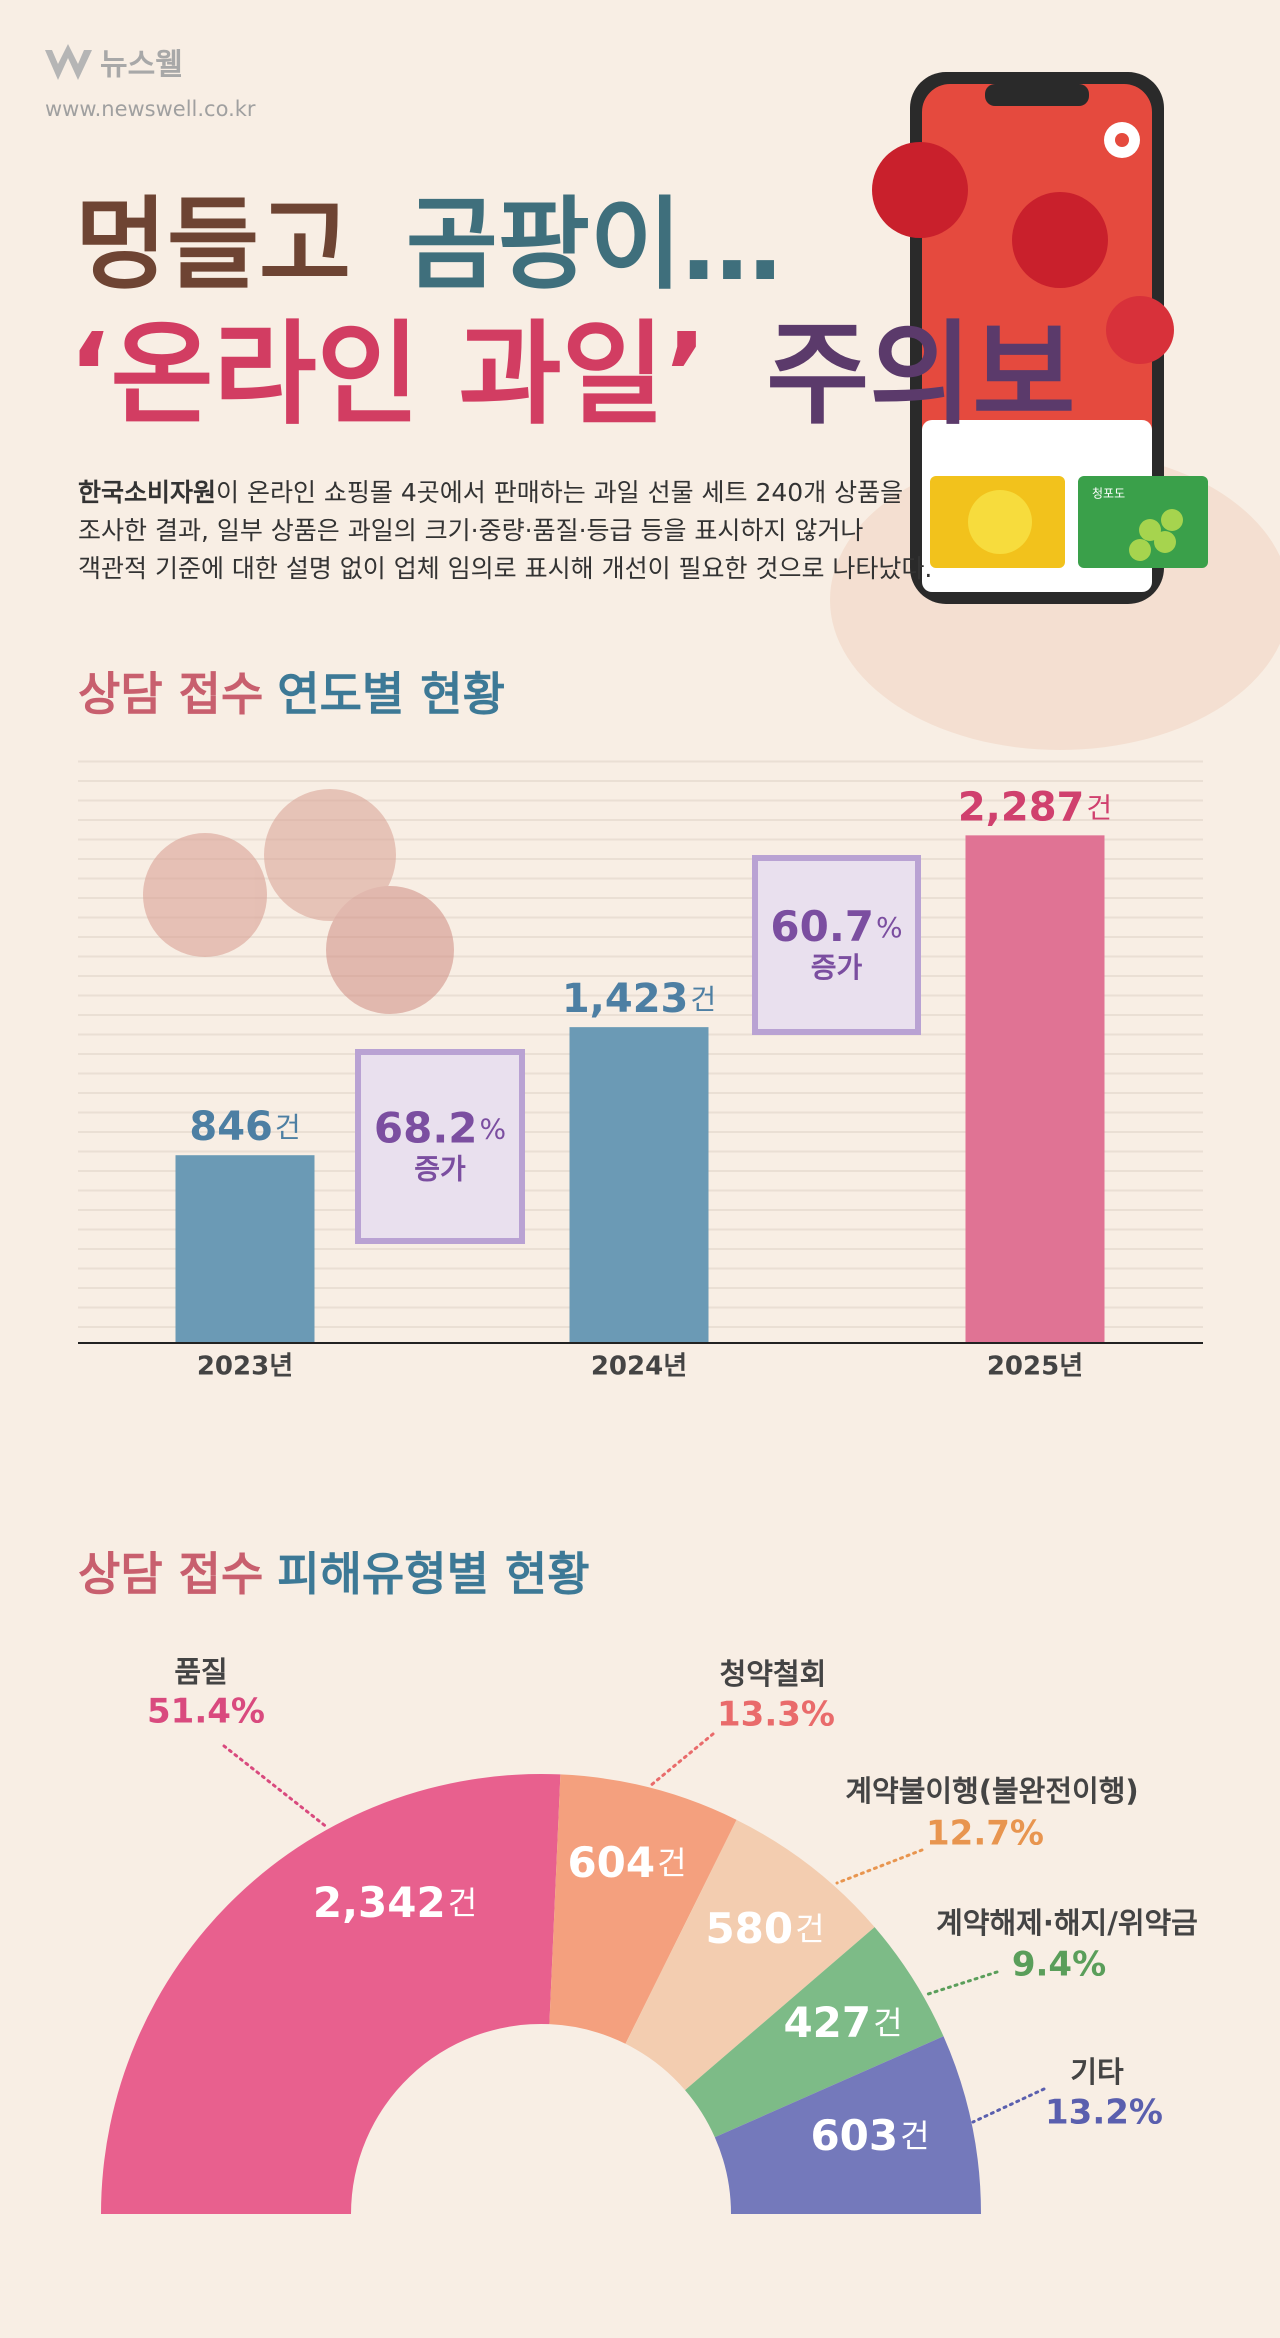 This screenshot has width=1280, height=2338. Describe the element at coordinates (1035, 1367) in the screenshot. I see `x-tick-label: 2025년` at that location.